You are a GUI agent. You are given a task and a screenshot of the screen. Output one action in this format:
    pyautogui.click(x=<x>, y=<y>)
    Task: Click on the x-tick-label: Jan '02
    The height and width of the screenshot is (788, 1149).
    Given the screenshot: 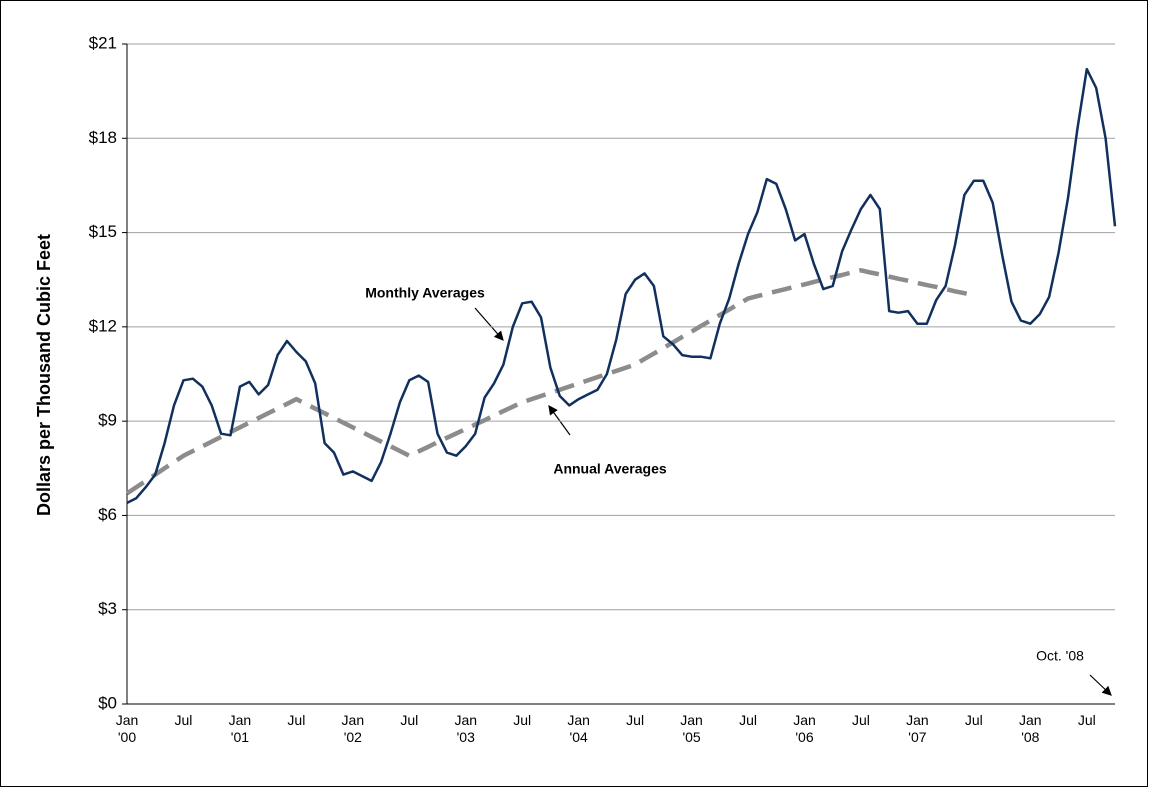 What is the action you would take?
    pyautogui.click(x=353, y=728)
    